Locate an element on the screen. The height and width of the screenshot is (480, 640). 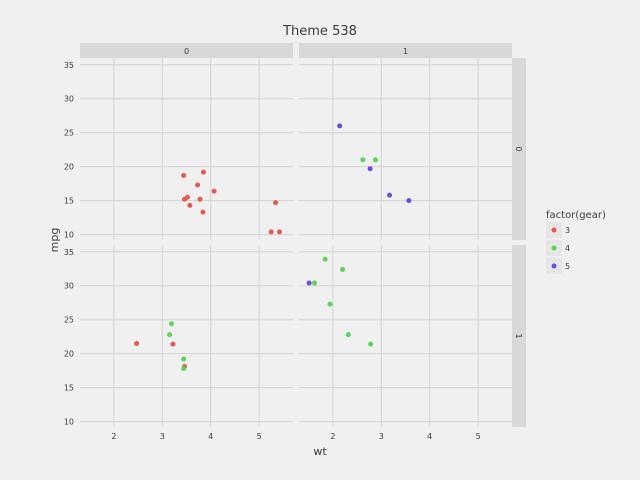
y-axis-label: mpg is located at coordinates (54, 240).